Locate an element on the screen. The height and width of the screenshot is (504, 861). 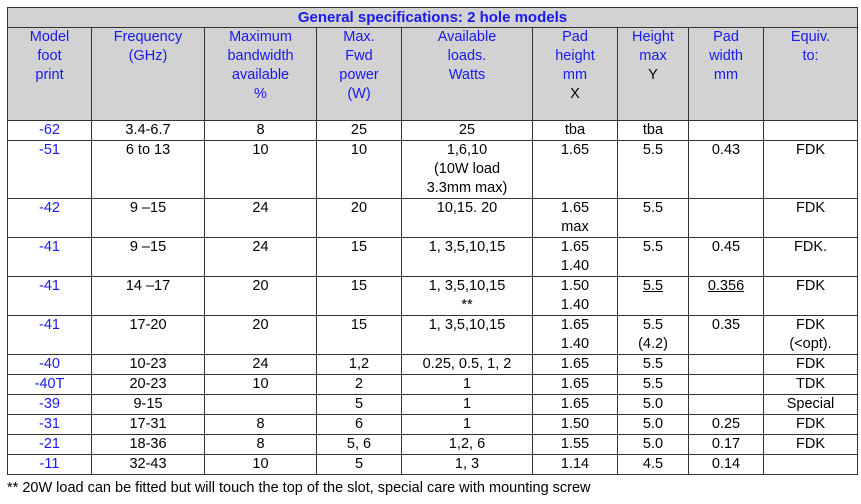
header-fwd-power: Max. Fwd power (W) is located at coordinates (359, 74).